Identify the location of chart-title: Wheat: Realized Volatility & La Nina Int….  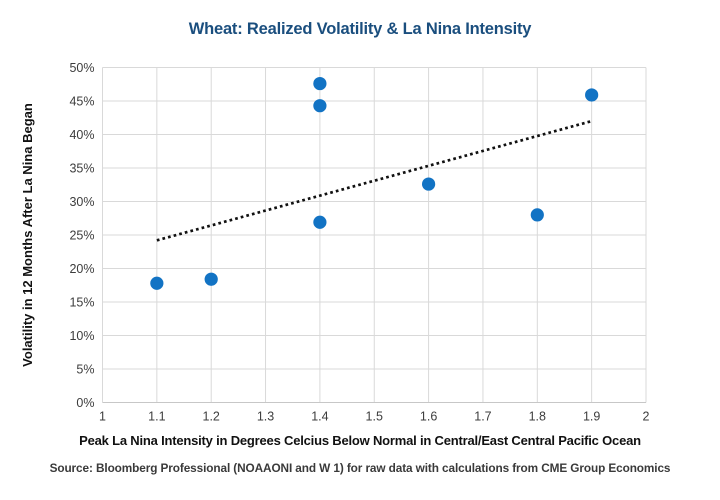
(360, 29).